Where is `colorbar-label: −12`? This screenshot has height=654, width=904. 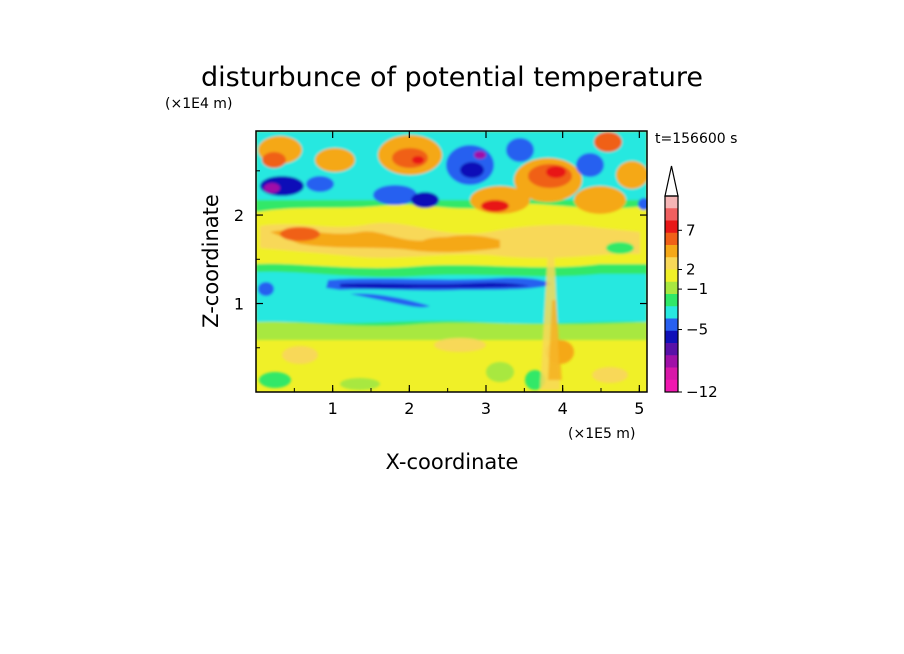 colorbar-label: −12 is located at coordinates (702, 392).